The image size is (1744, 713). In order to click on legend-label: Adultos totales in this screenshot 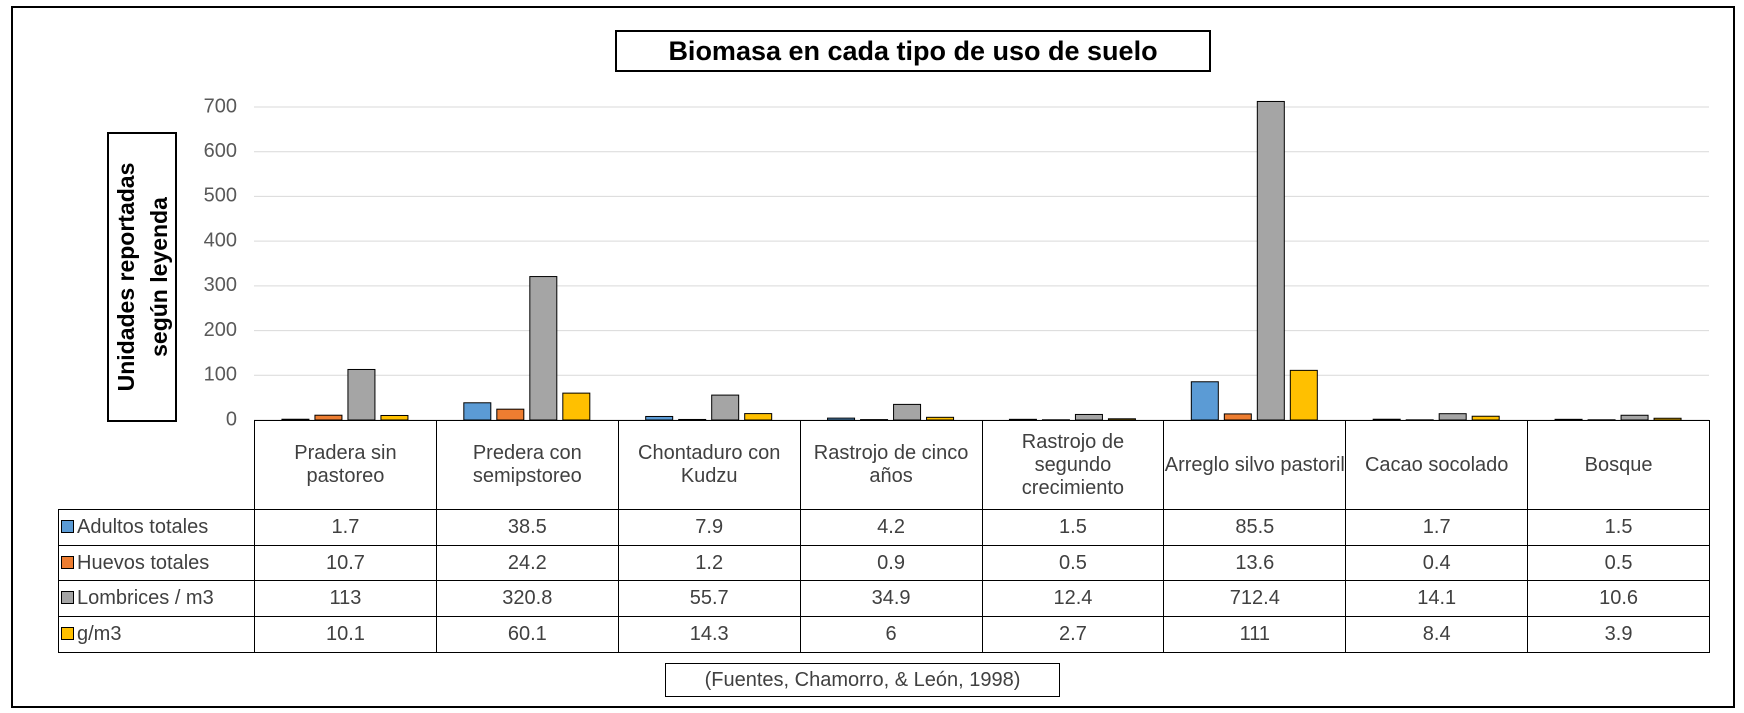, I will do `click(143, 526)`.